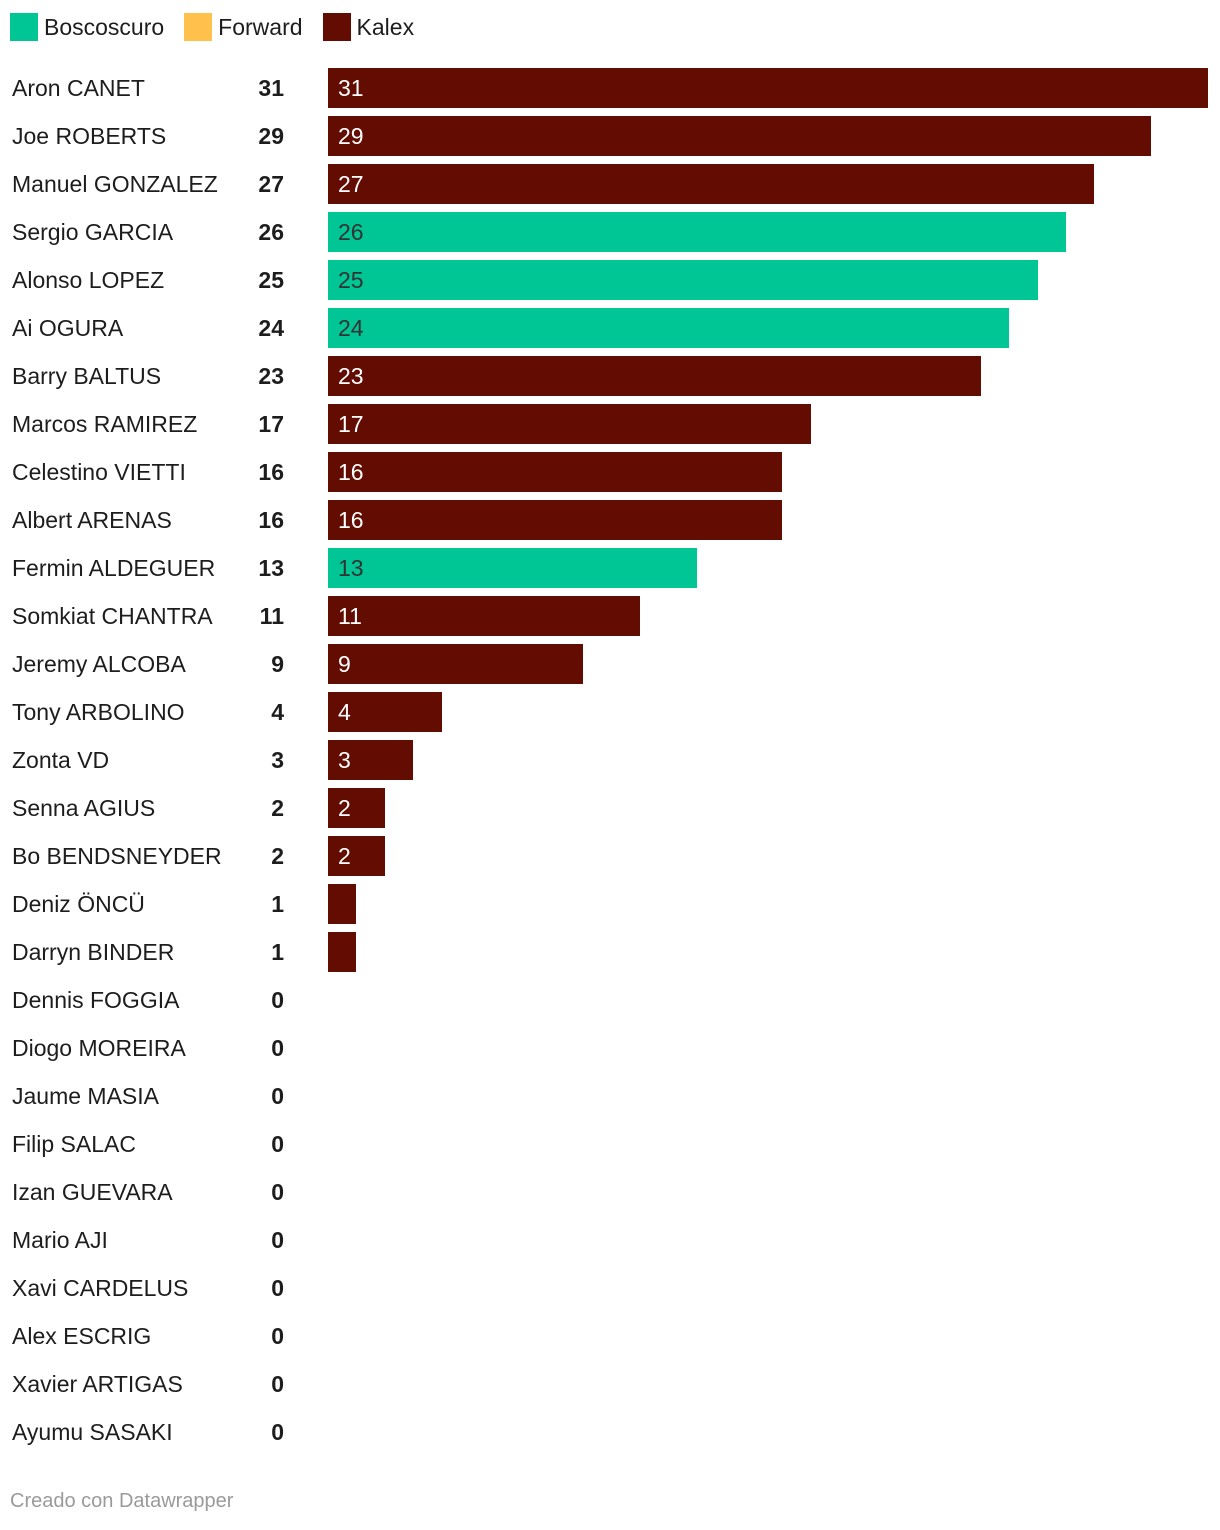  Describe the element at coordinates (93, 952) in the screenshot. I see `category-label: Darryn BINDER` at that location.